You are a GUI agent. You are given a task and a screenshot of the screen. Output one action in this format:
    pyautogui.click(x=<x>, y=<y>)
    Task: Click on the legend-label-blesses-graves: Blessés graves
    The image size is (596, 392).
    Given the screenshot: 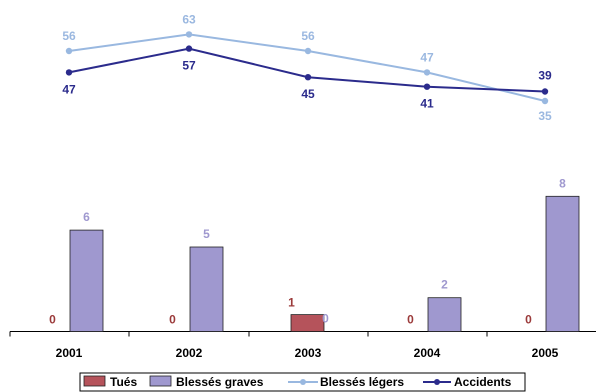 What is the action you would take?
    pyautogui.click(x=220, y=382)
    